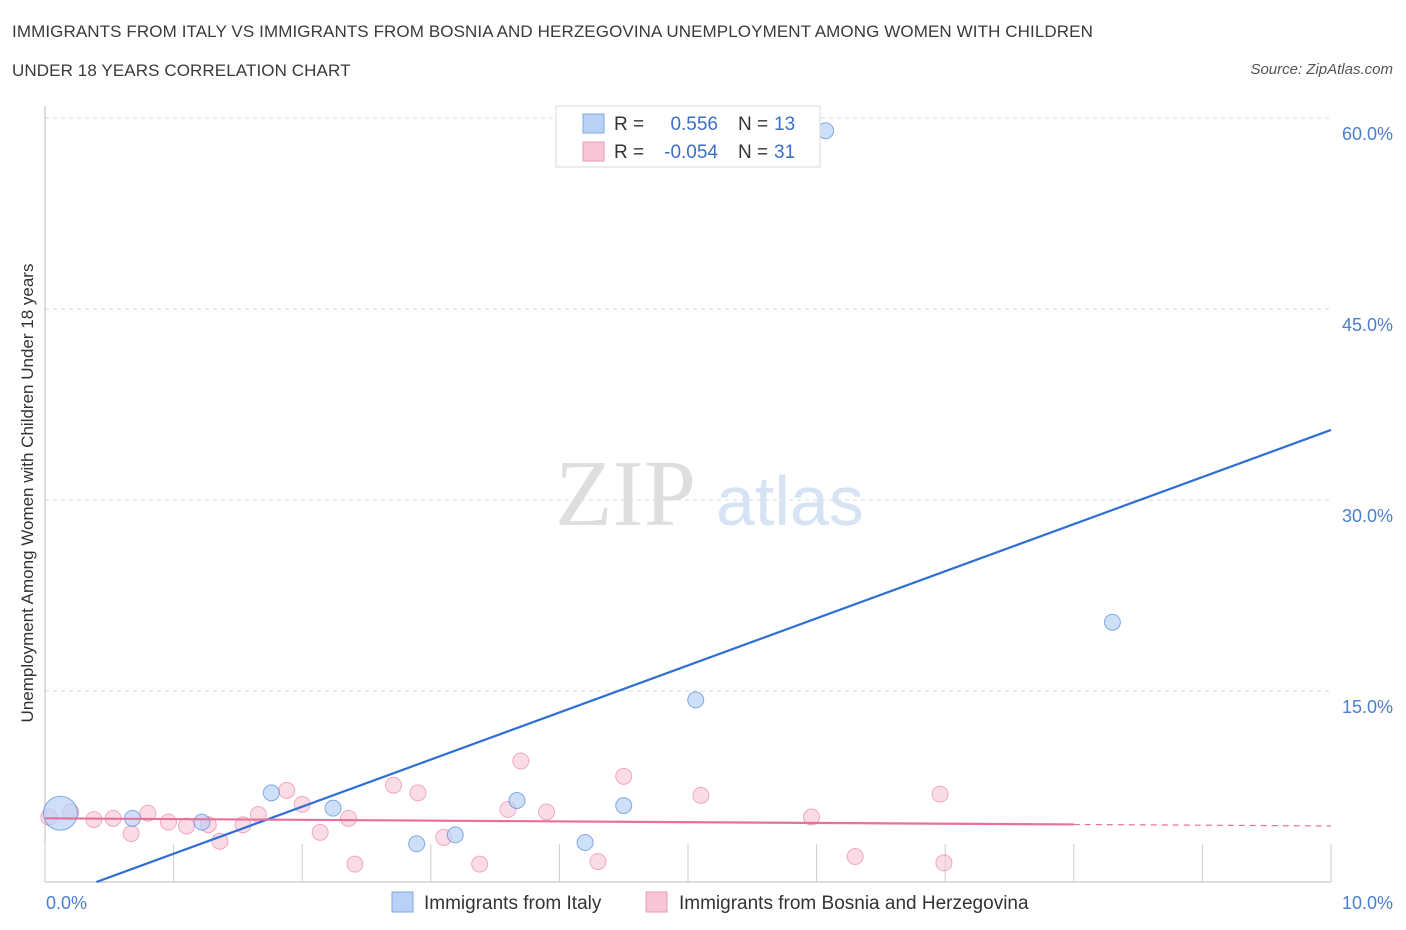 This screenshot has height=930, width=1406. What do you see at coordinates (593, 123) in the screenshot?
I see `legend-swatch-italy` at bounding box center [593, 123].